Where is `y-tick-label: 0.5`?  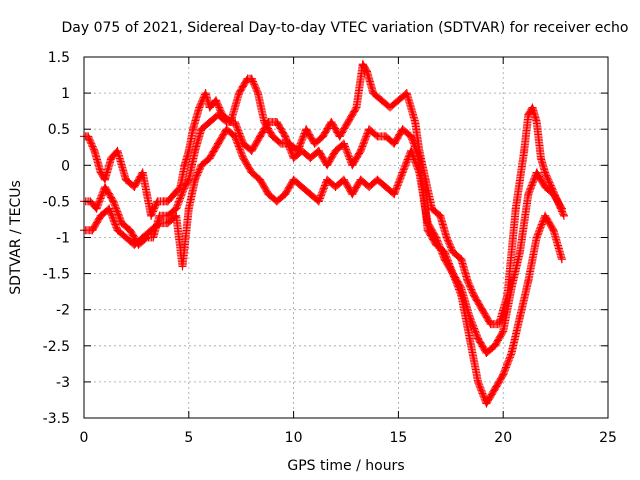 y-tick-label: 0.5 is located at coordinates (59, 130).